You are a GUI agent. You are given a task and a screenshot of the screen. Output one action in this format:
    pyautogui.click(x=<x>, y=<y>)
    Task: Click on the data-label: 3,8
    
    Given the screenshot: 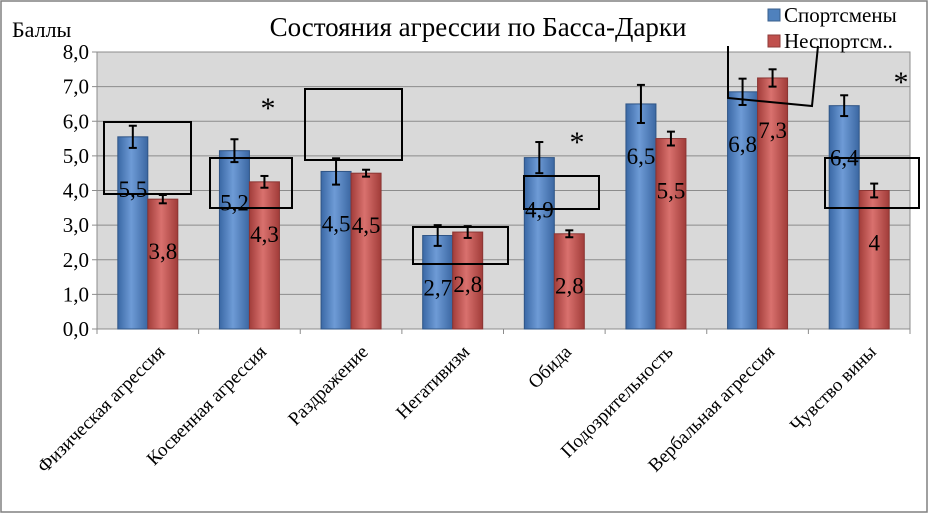 What is the action you would take?
    pyautogui.click(x=162, y=251)
    